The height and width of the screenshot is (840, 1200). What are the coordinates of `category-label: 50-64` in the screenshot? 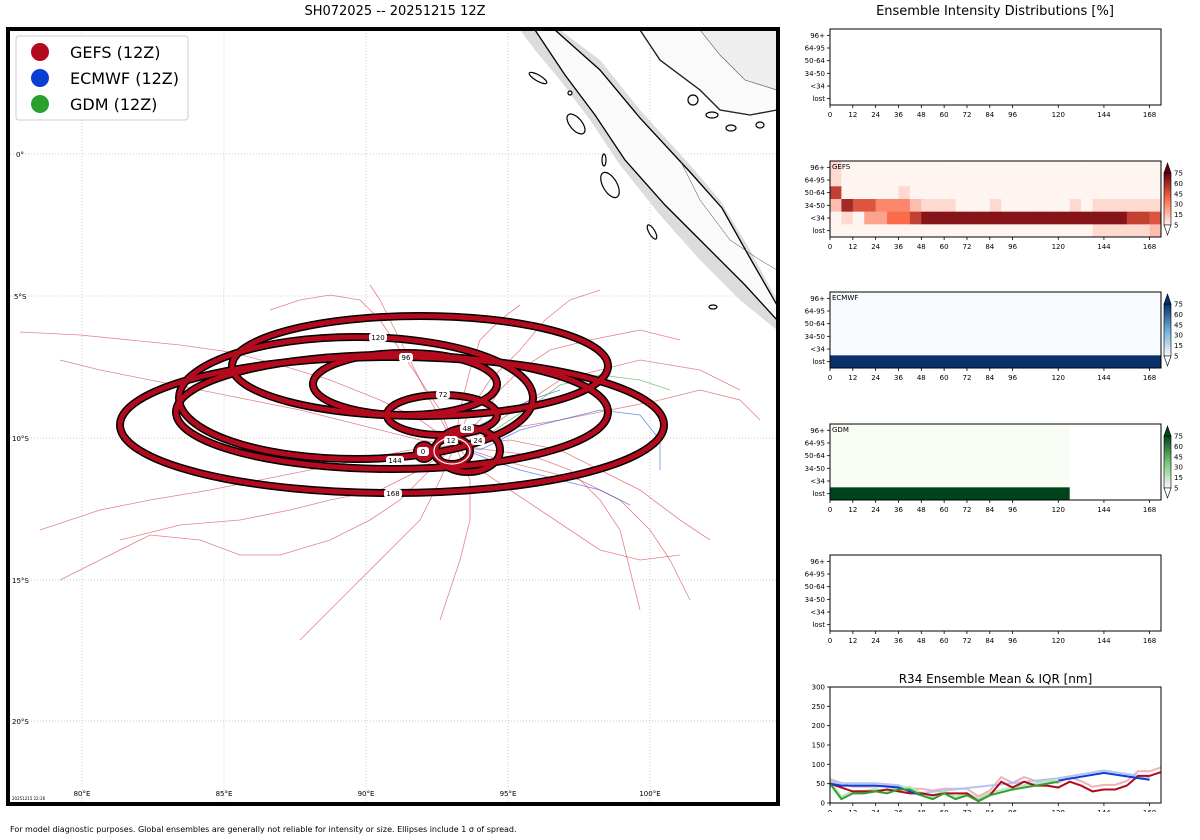 It's located at (815, 456).